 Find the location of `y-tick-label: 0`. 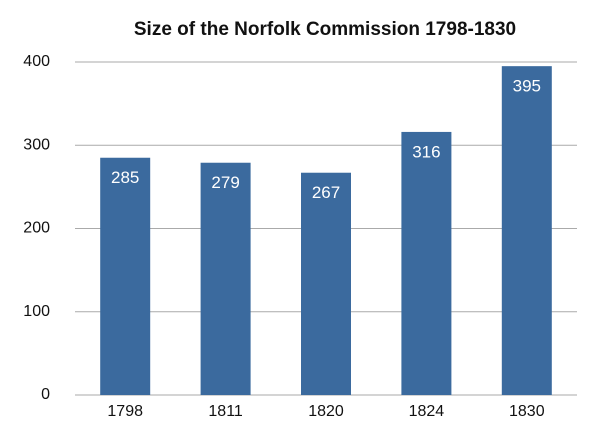

y-tick-label: 0 is located at coordinates (45, 394).